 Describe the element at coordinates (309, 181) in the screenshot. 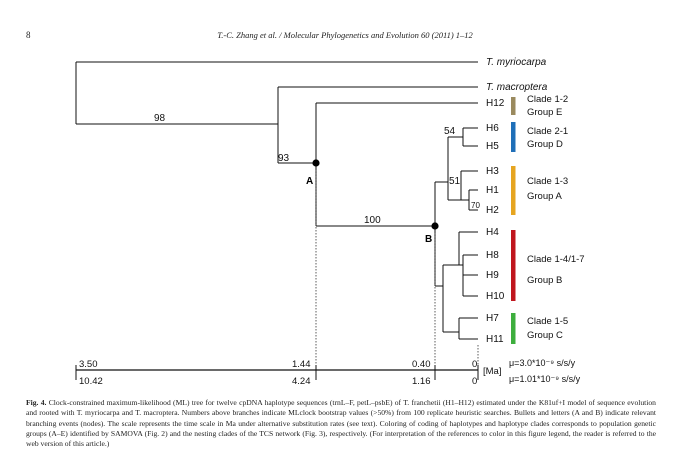

I see `node-label-a: A` at that location.